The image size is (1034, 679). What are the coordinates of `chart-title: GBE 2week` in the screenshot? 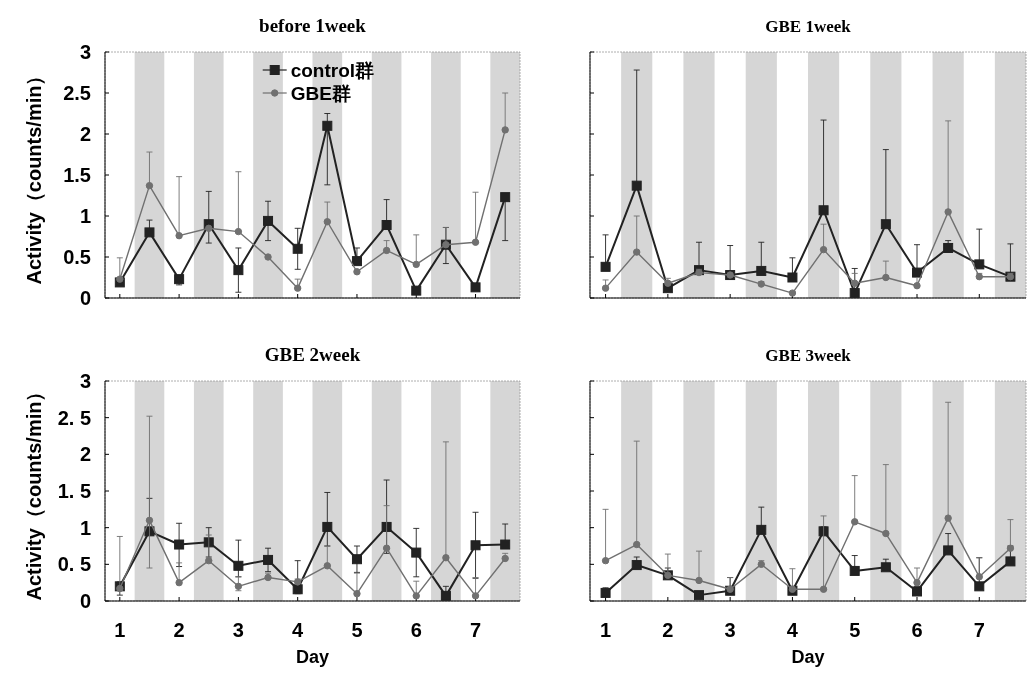 It's located at (312, 354).